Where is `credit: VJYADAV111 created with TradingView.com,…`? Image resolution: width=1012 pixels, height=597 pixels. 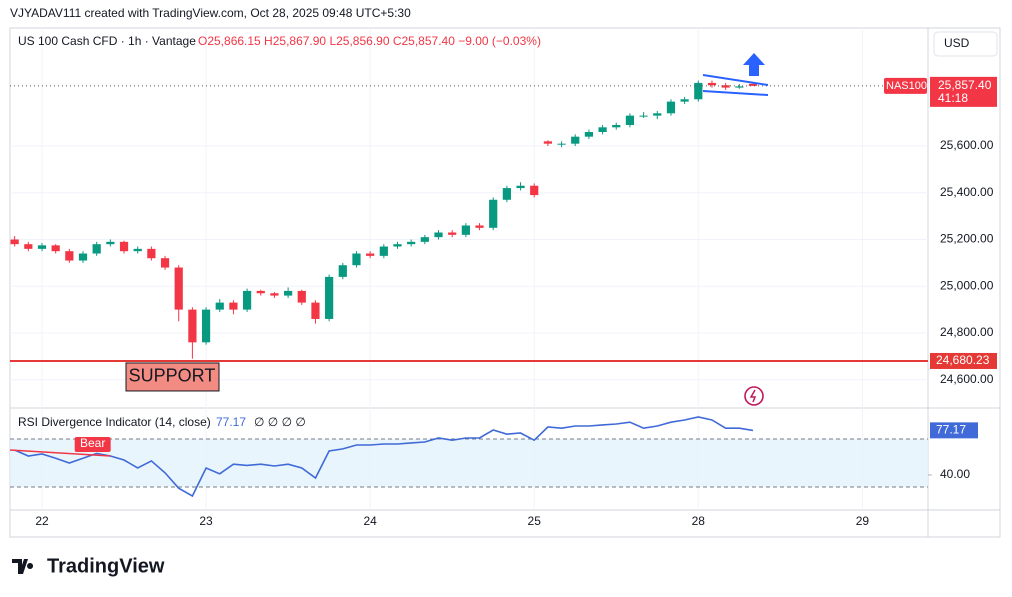
credit: VJYADAV111 created with TradingView.com,… is located at coordinates (210, 13).